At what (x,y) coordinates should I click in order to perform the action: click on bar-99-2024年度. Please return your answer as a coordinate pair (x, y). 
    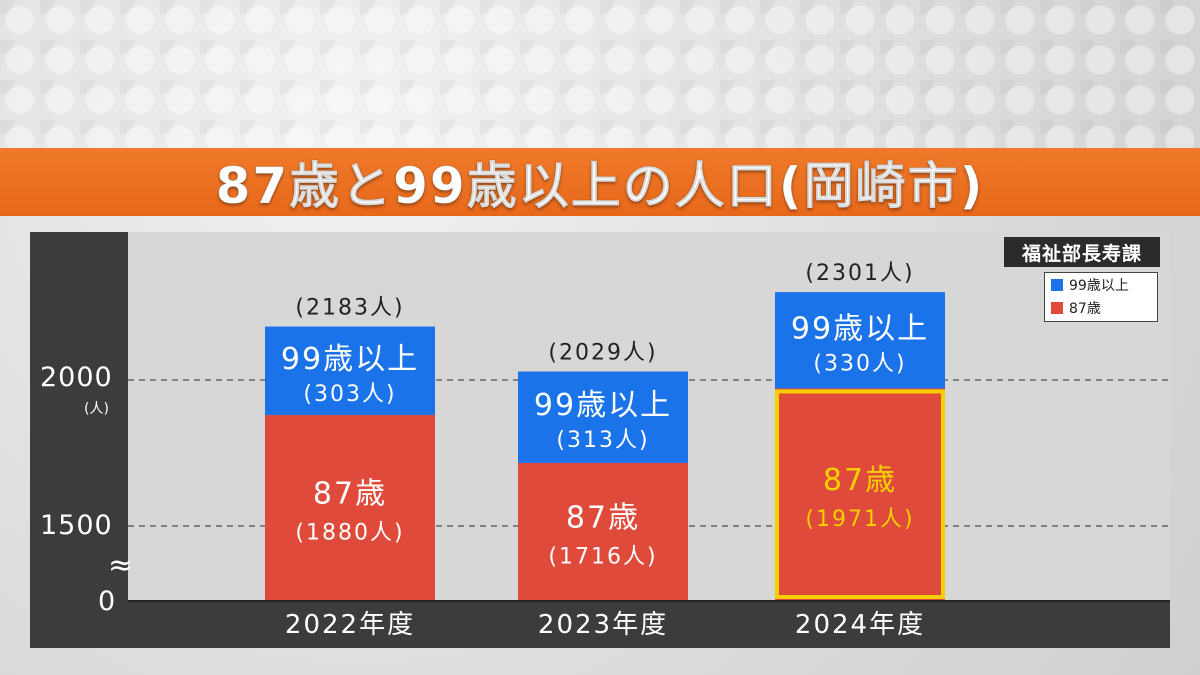
    Looking at the image, I should click on (860, 340).